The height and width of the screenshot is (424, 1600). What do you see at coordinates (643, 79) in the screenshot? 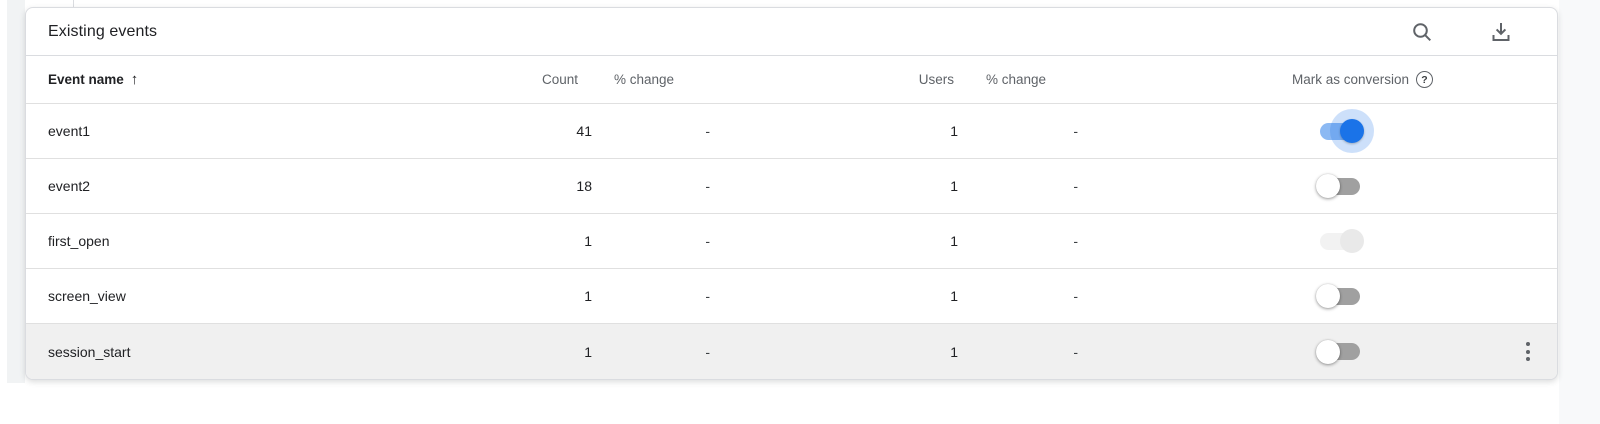
I see `column-header-count-change: % change` at bounding box center [643, 79].